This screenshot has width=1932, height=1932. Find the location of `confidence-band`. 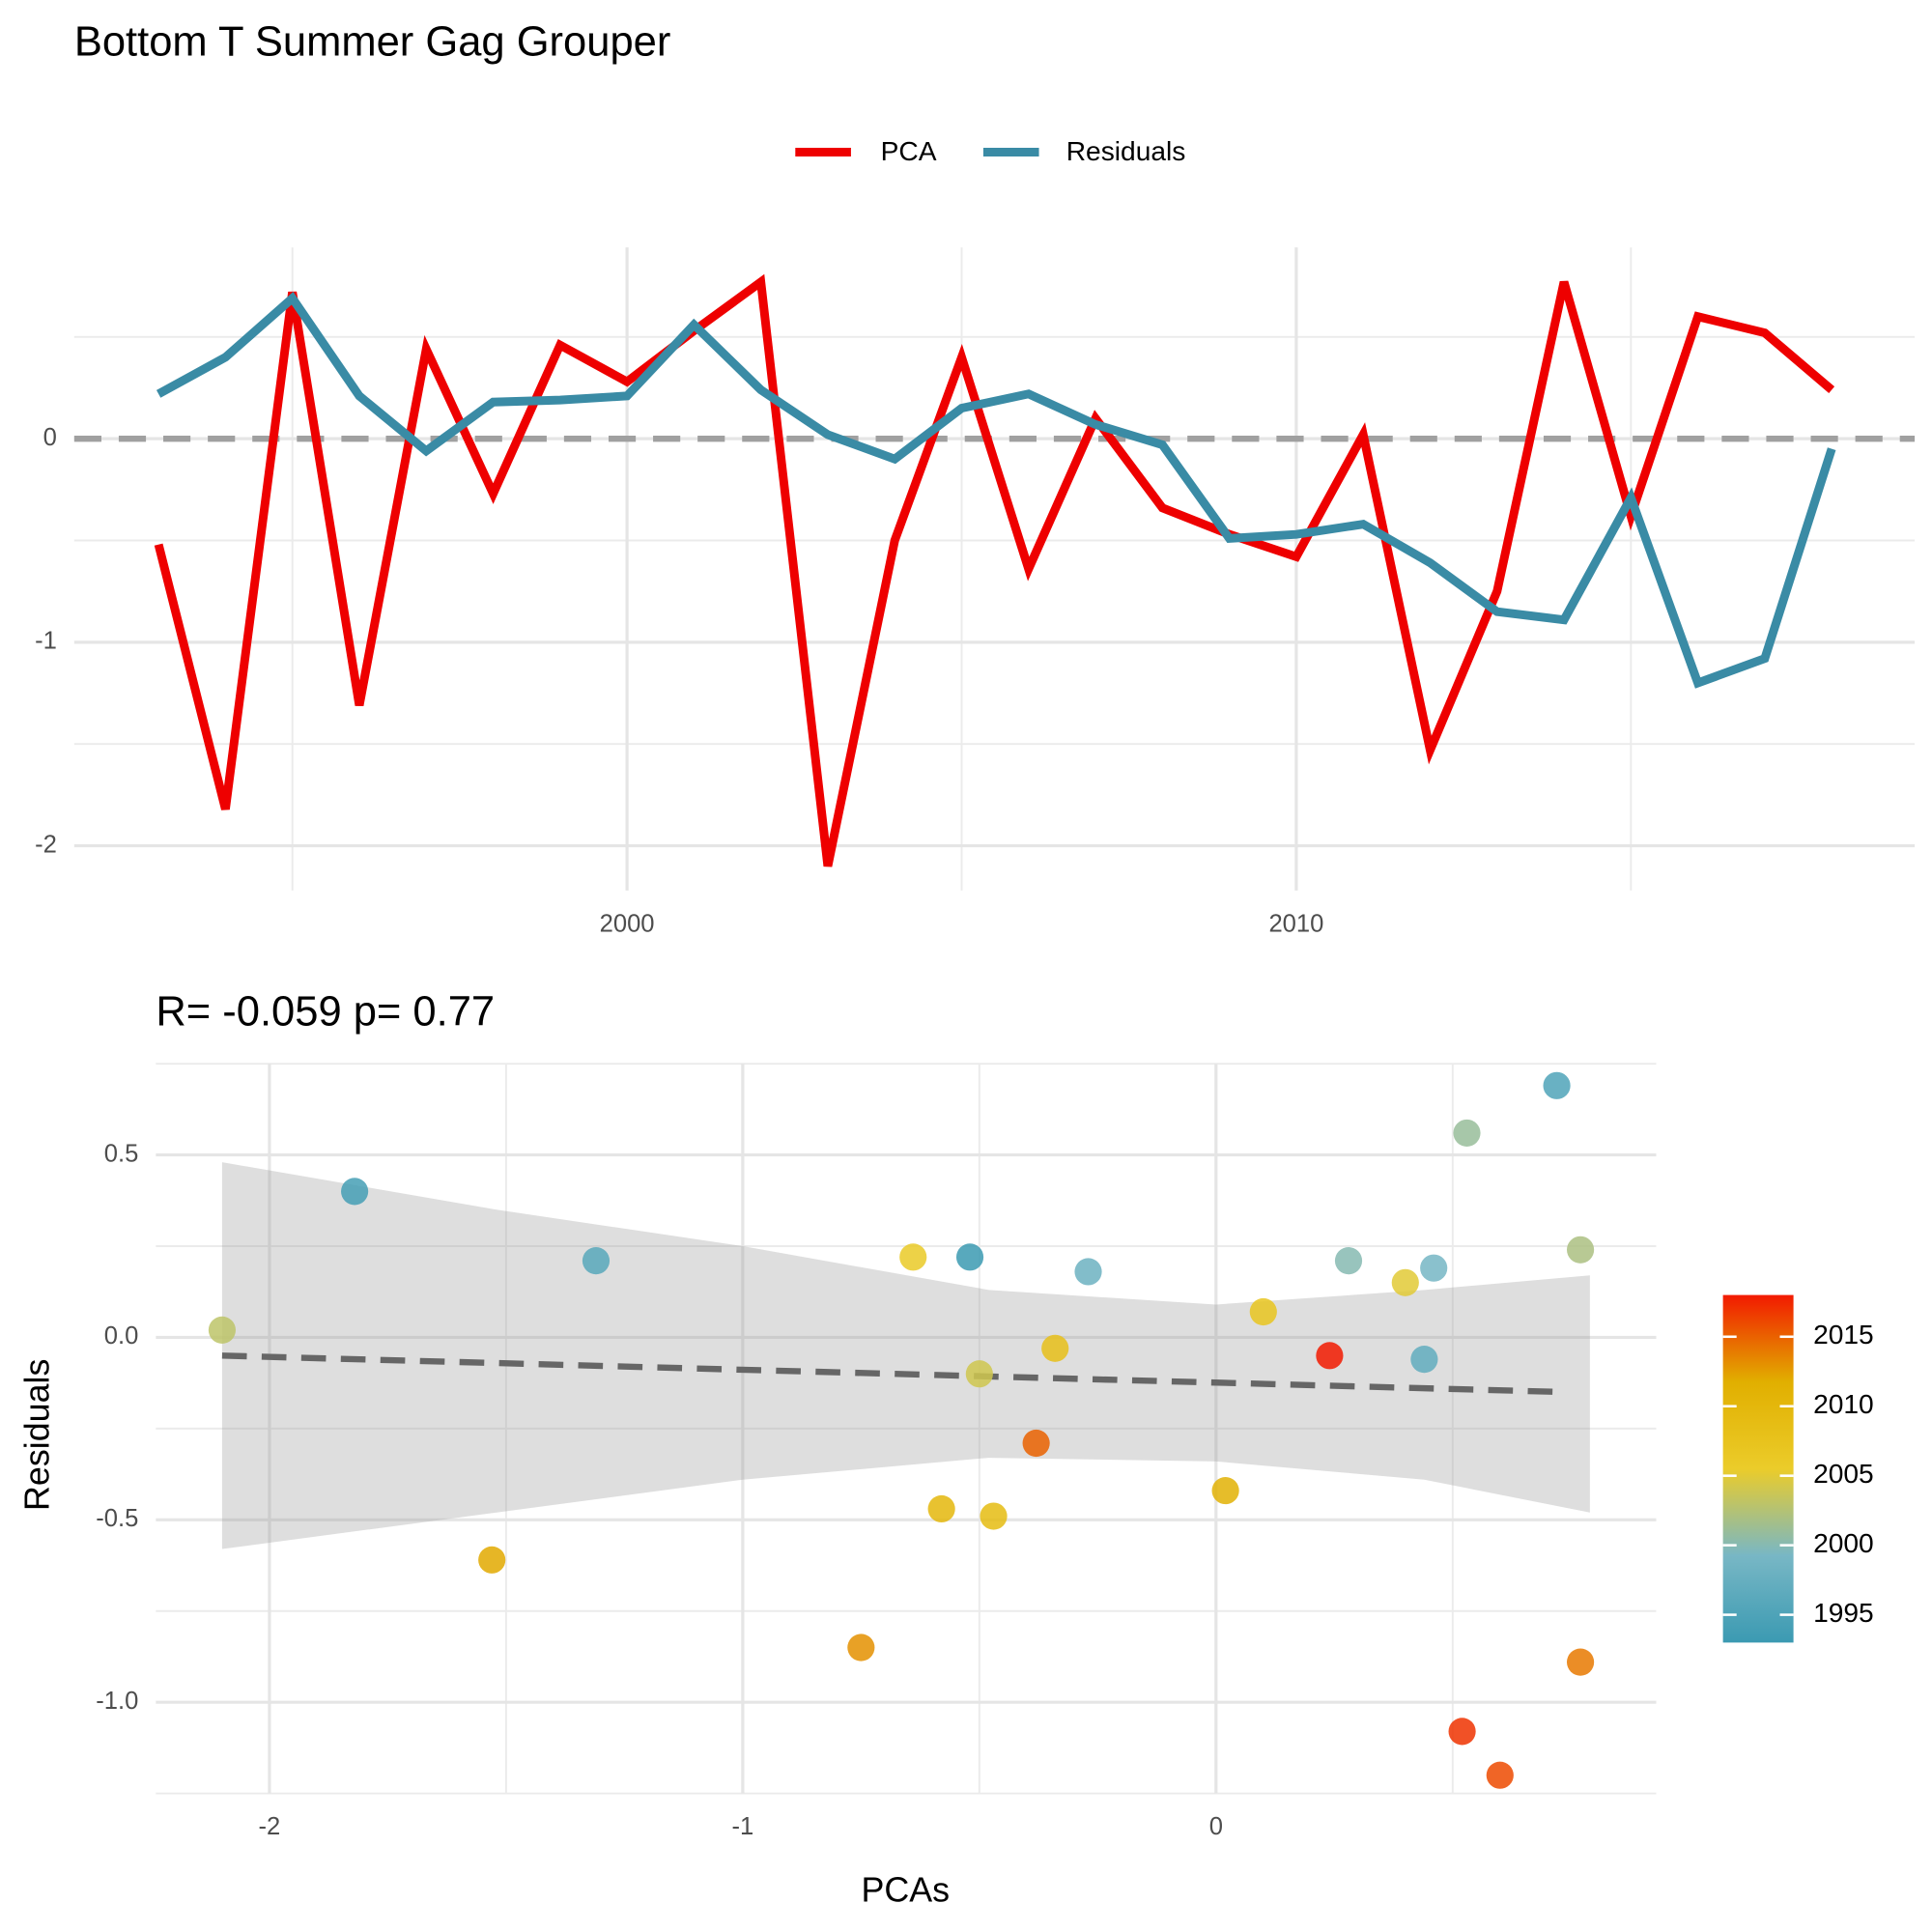

confidence-band is located at coordinates (905, 1355).